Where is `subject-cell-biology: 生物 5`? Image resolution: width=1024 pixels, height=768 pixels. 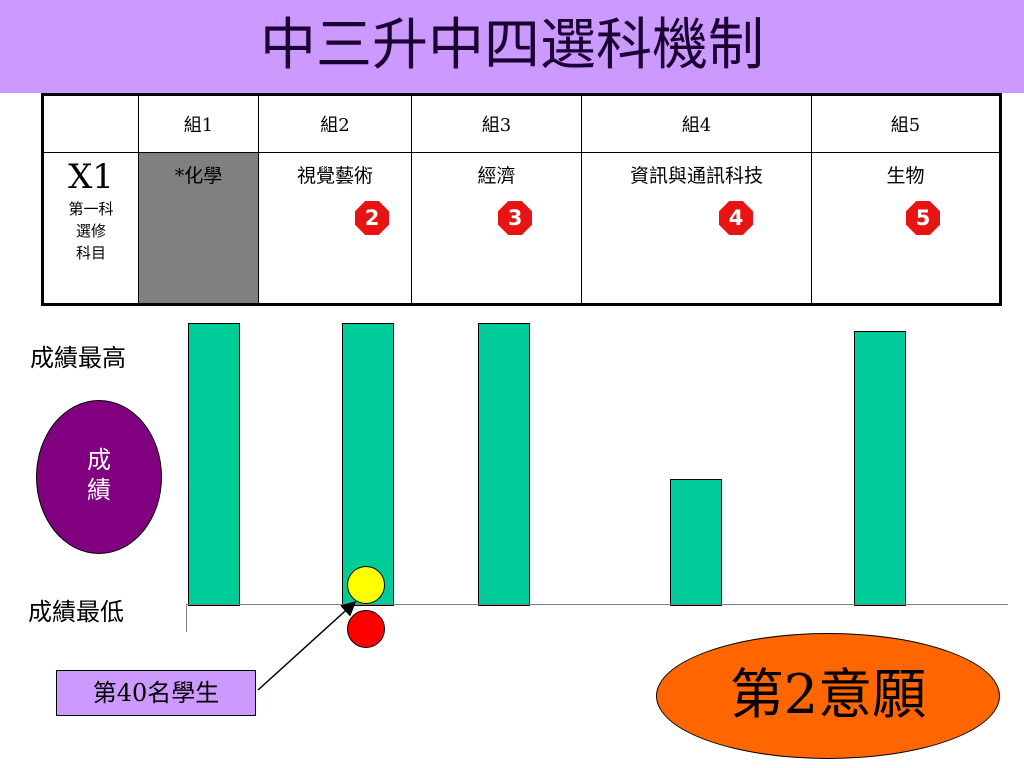
subject-cell-biology: 生物 5 is located at coordinates (906, 228).